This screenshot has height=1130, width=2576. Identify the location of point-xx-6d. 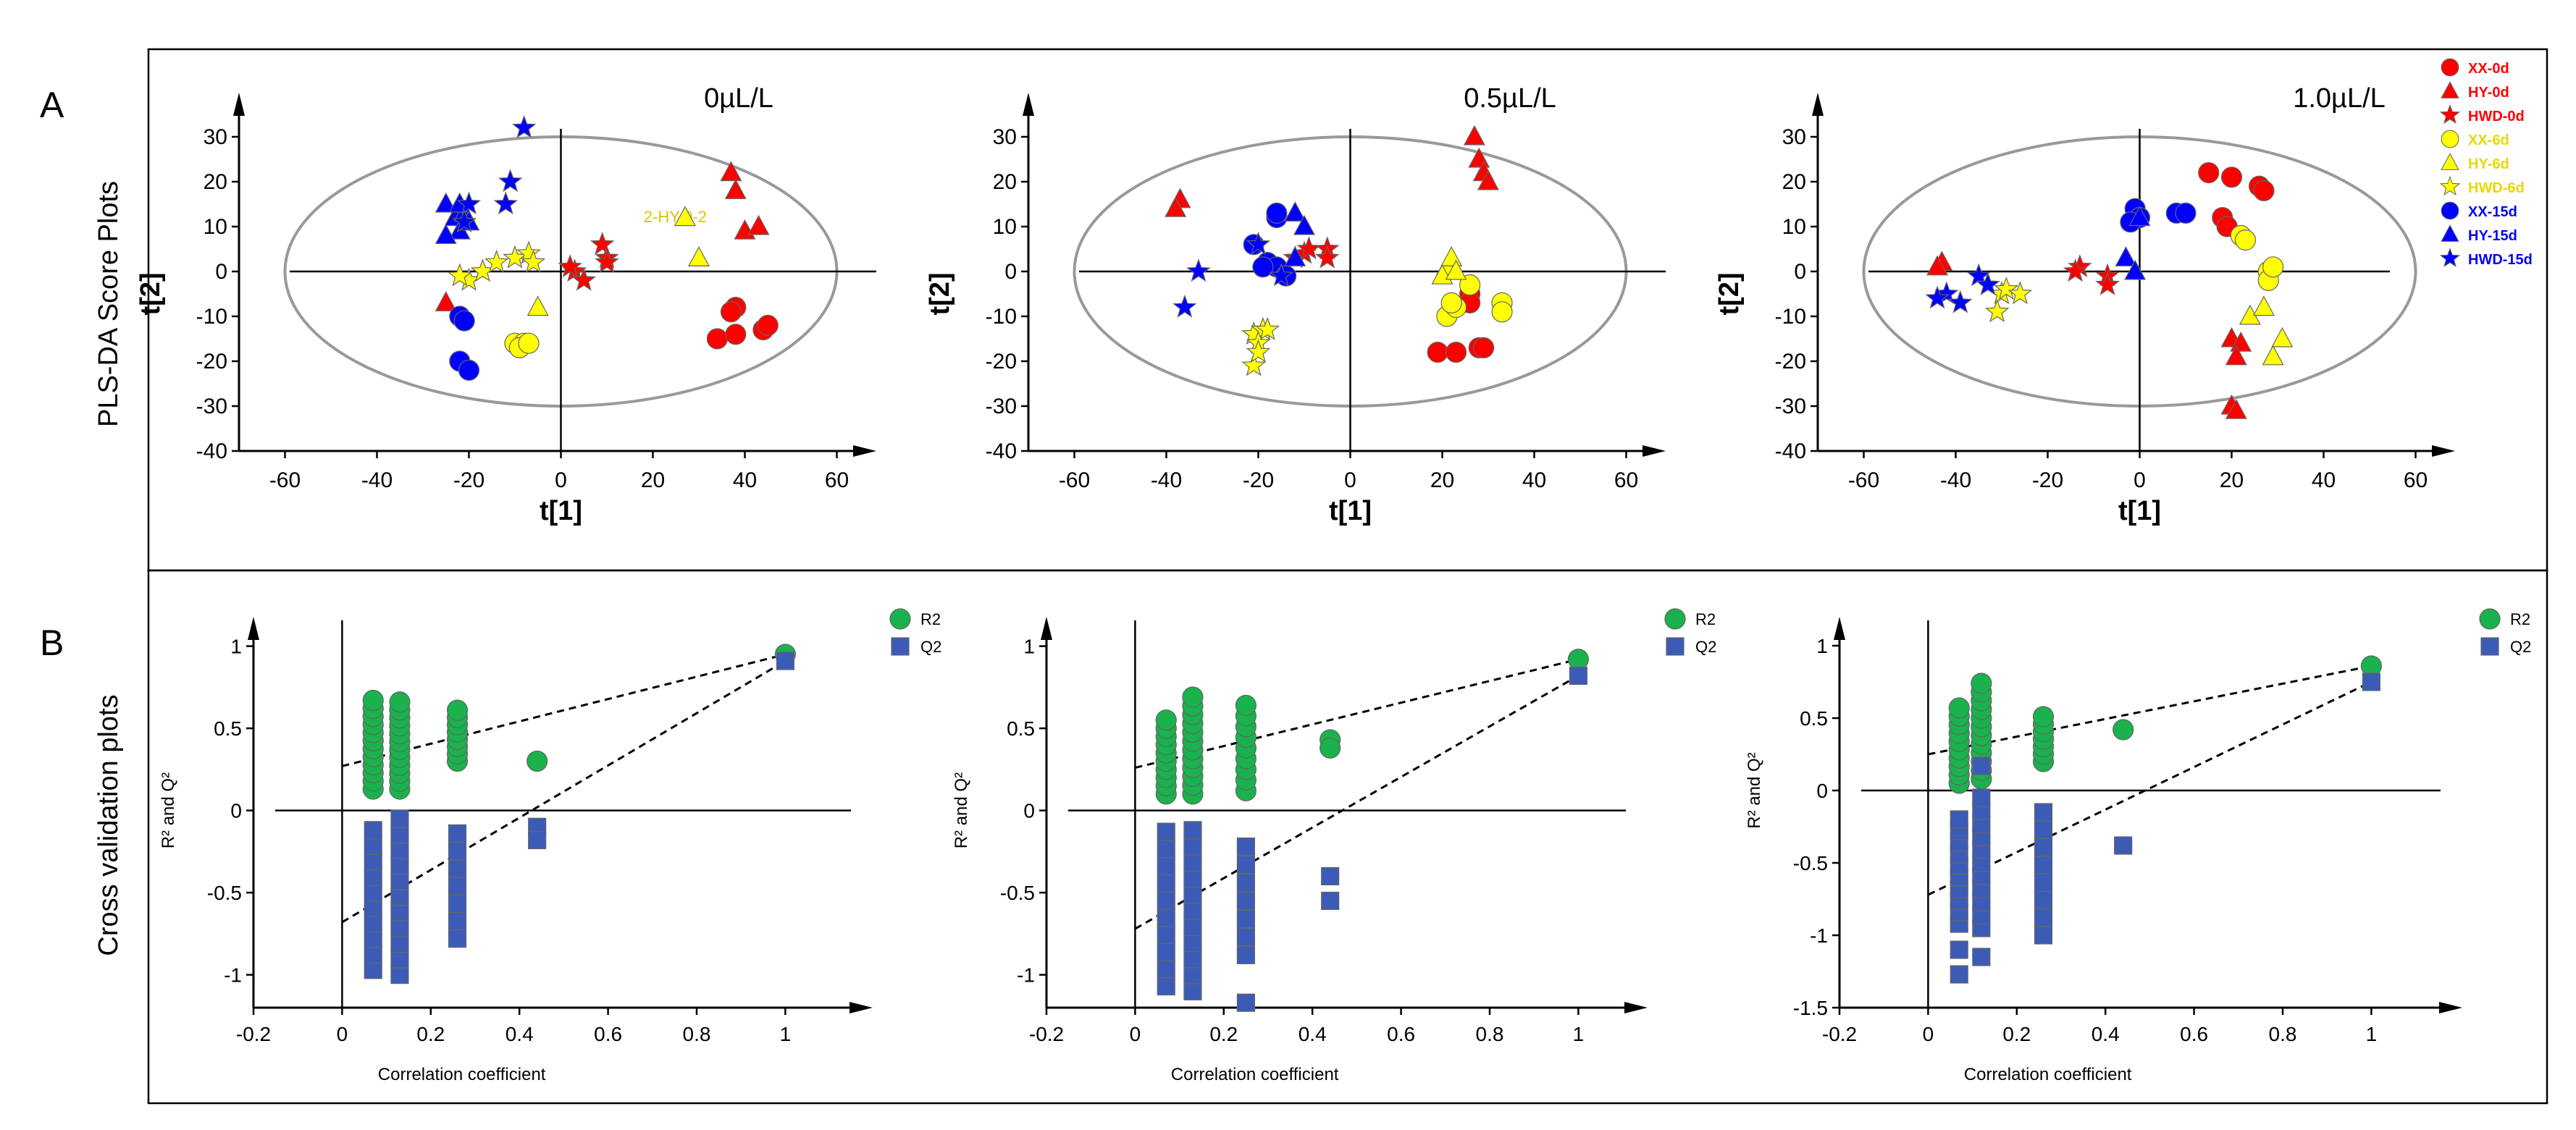
(1451, 302).